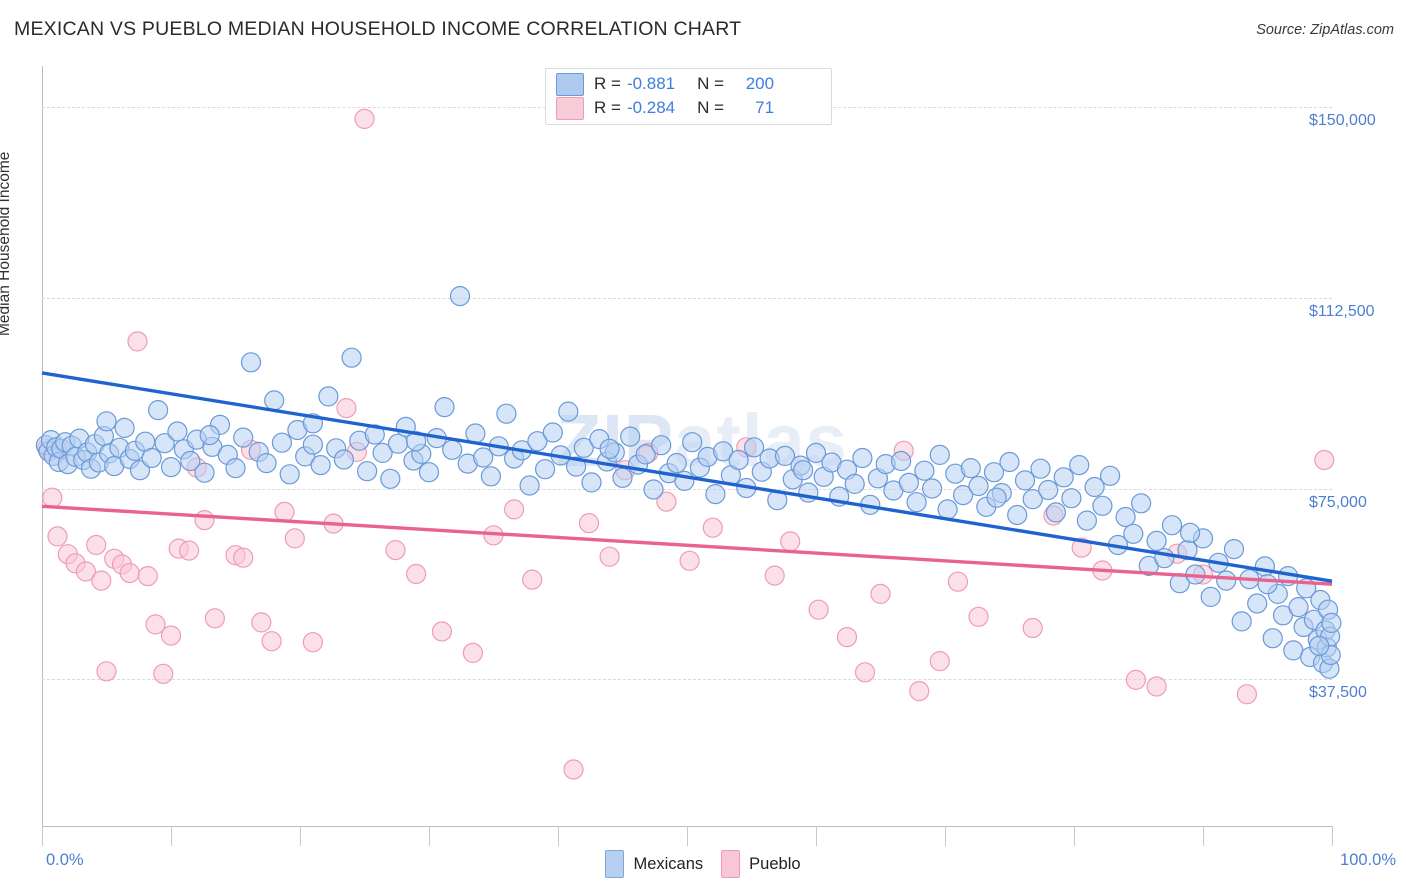 Image resolution: width=1406 pixels, height=892 pixels. What do you see at coordinates (651, 83) in the screenshot?
I see `legend-r-value-mexicans: -0.881` at bounding box center [651, 83].